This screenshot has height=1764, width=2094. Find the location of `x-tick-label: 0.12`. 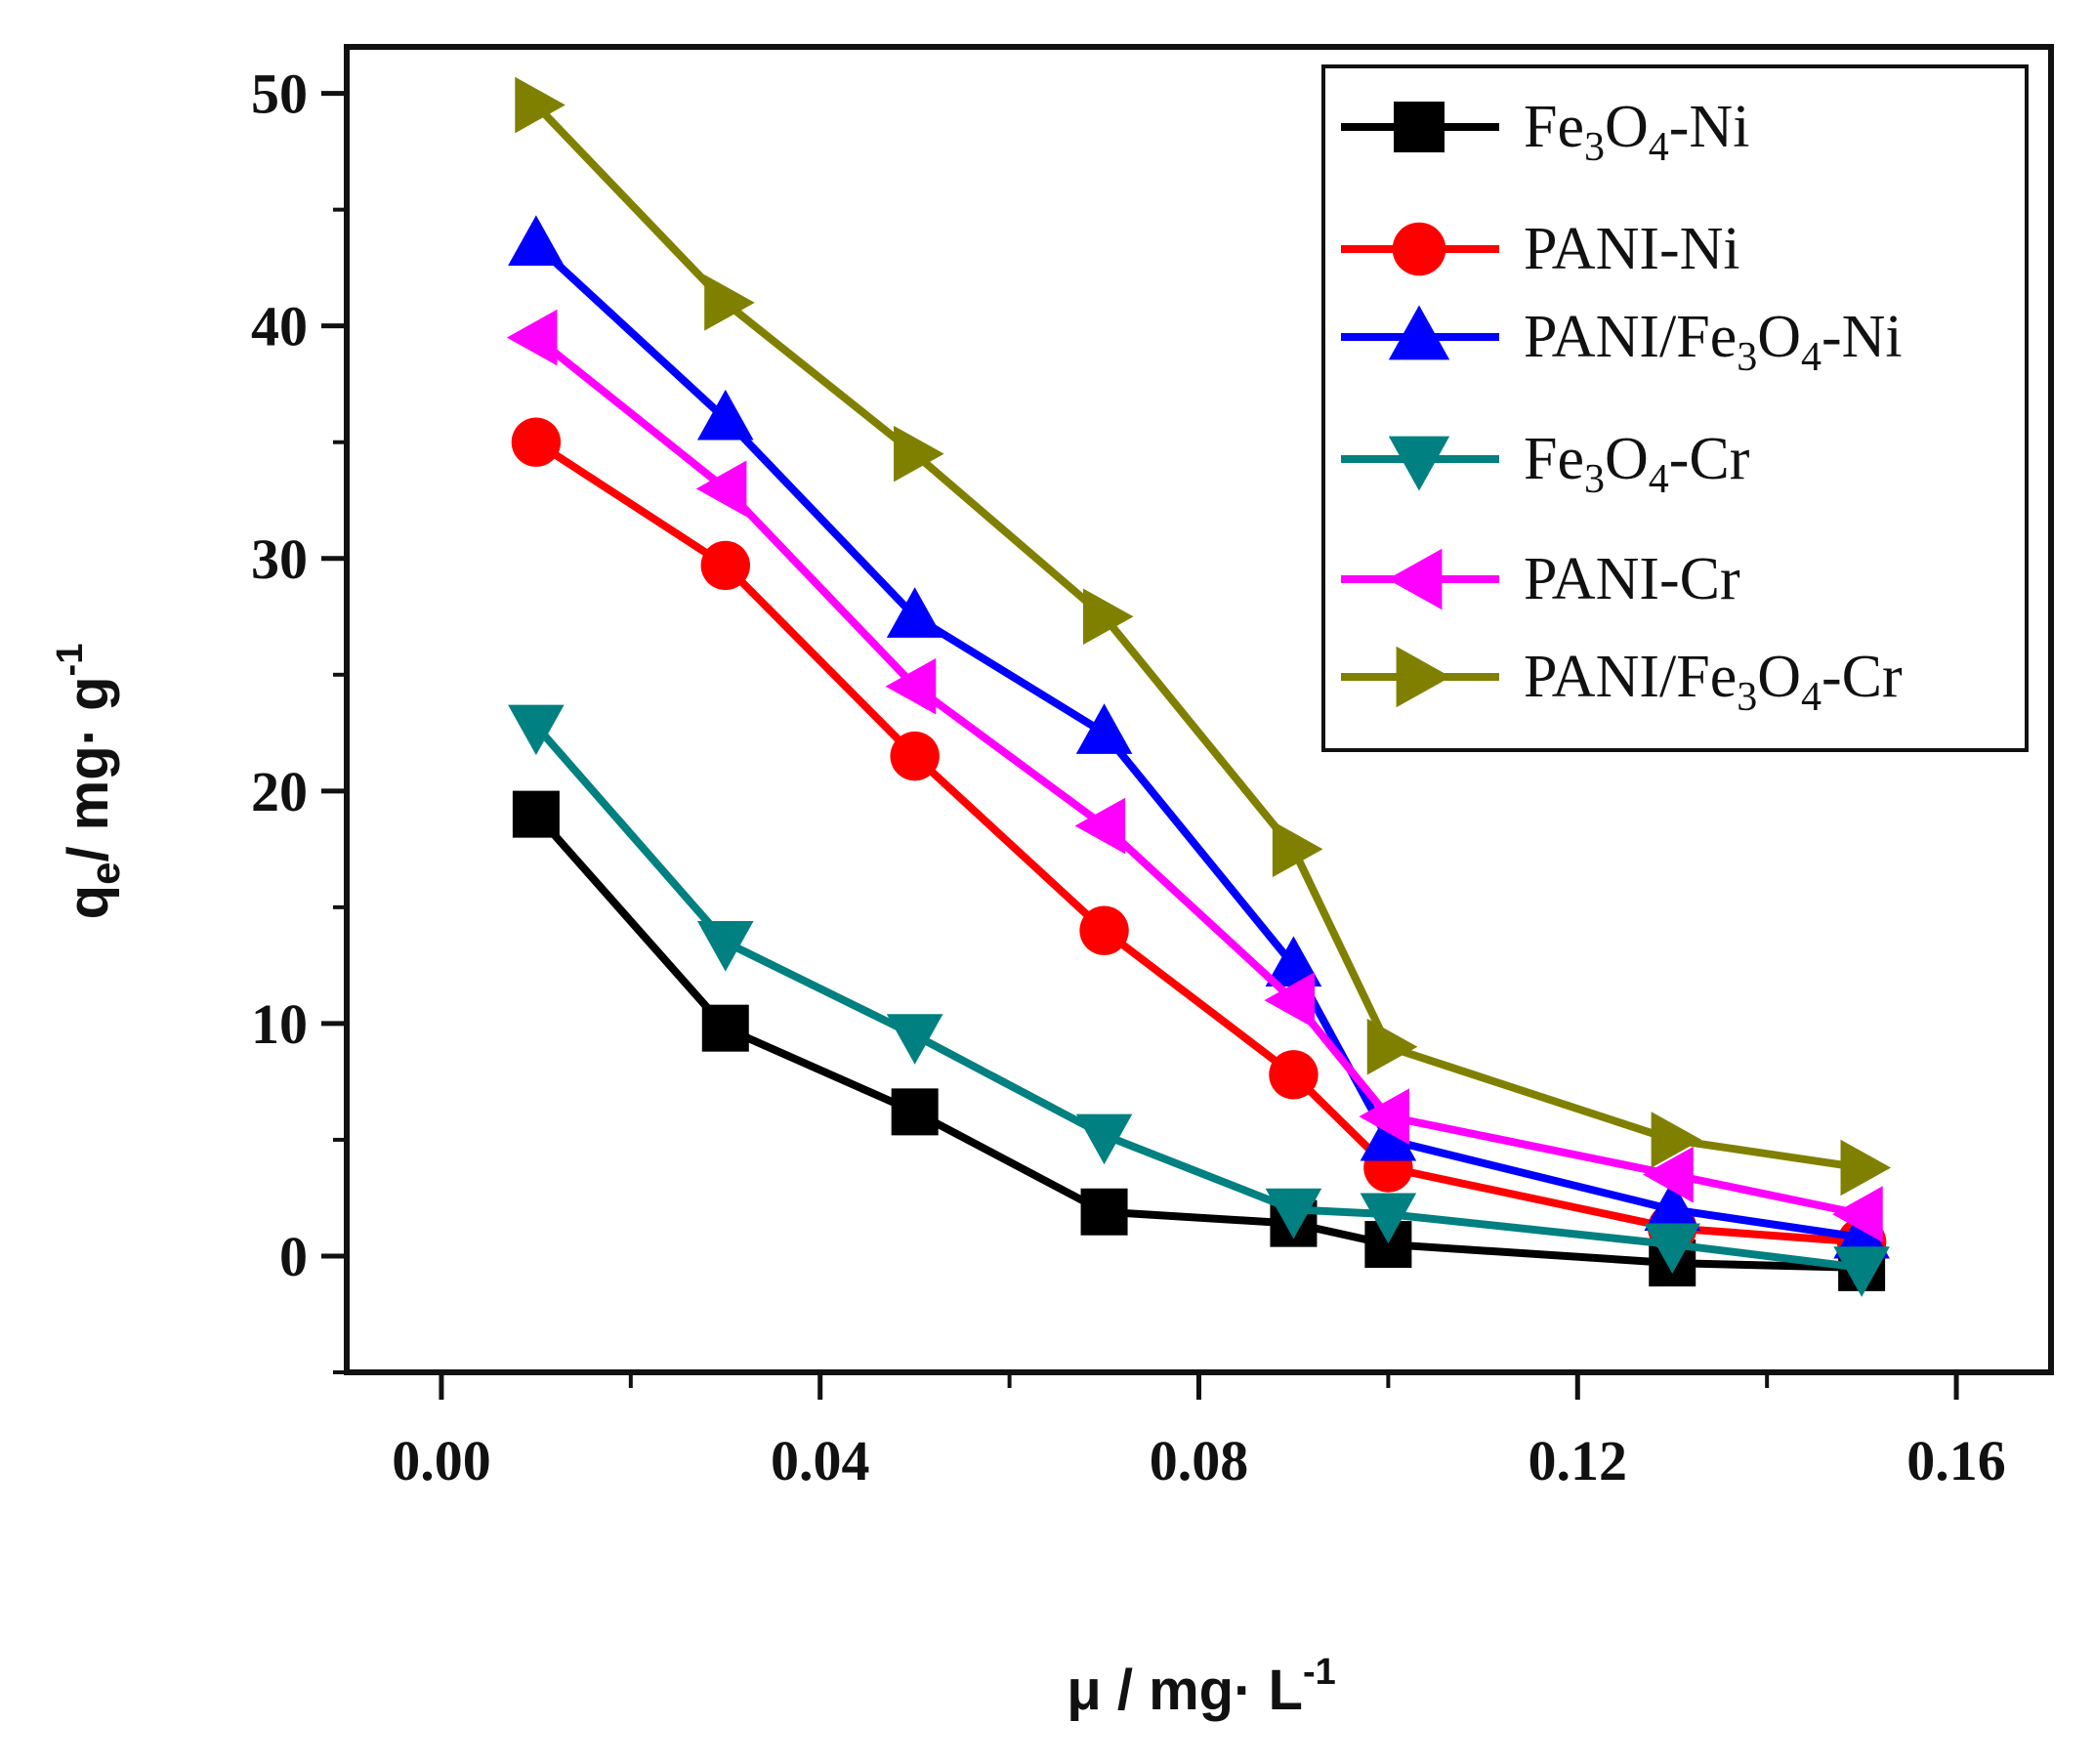

x-tick-label: 0.12 is located at coordinates (1579, 1460).